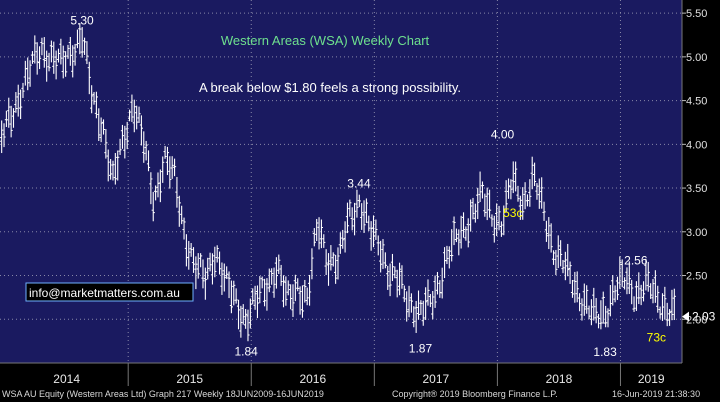  Describe the element at coordinates (636, 260) in the screenshot. I see `annotation-label: 2.56` at that location.